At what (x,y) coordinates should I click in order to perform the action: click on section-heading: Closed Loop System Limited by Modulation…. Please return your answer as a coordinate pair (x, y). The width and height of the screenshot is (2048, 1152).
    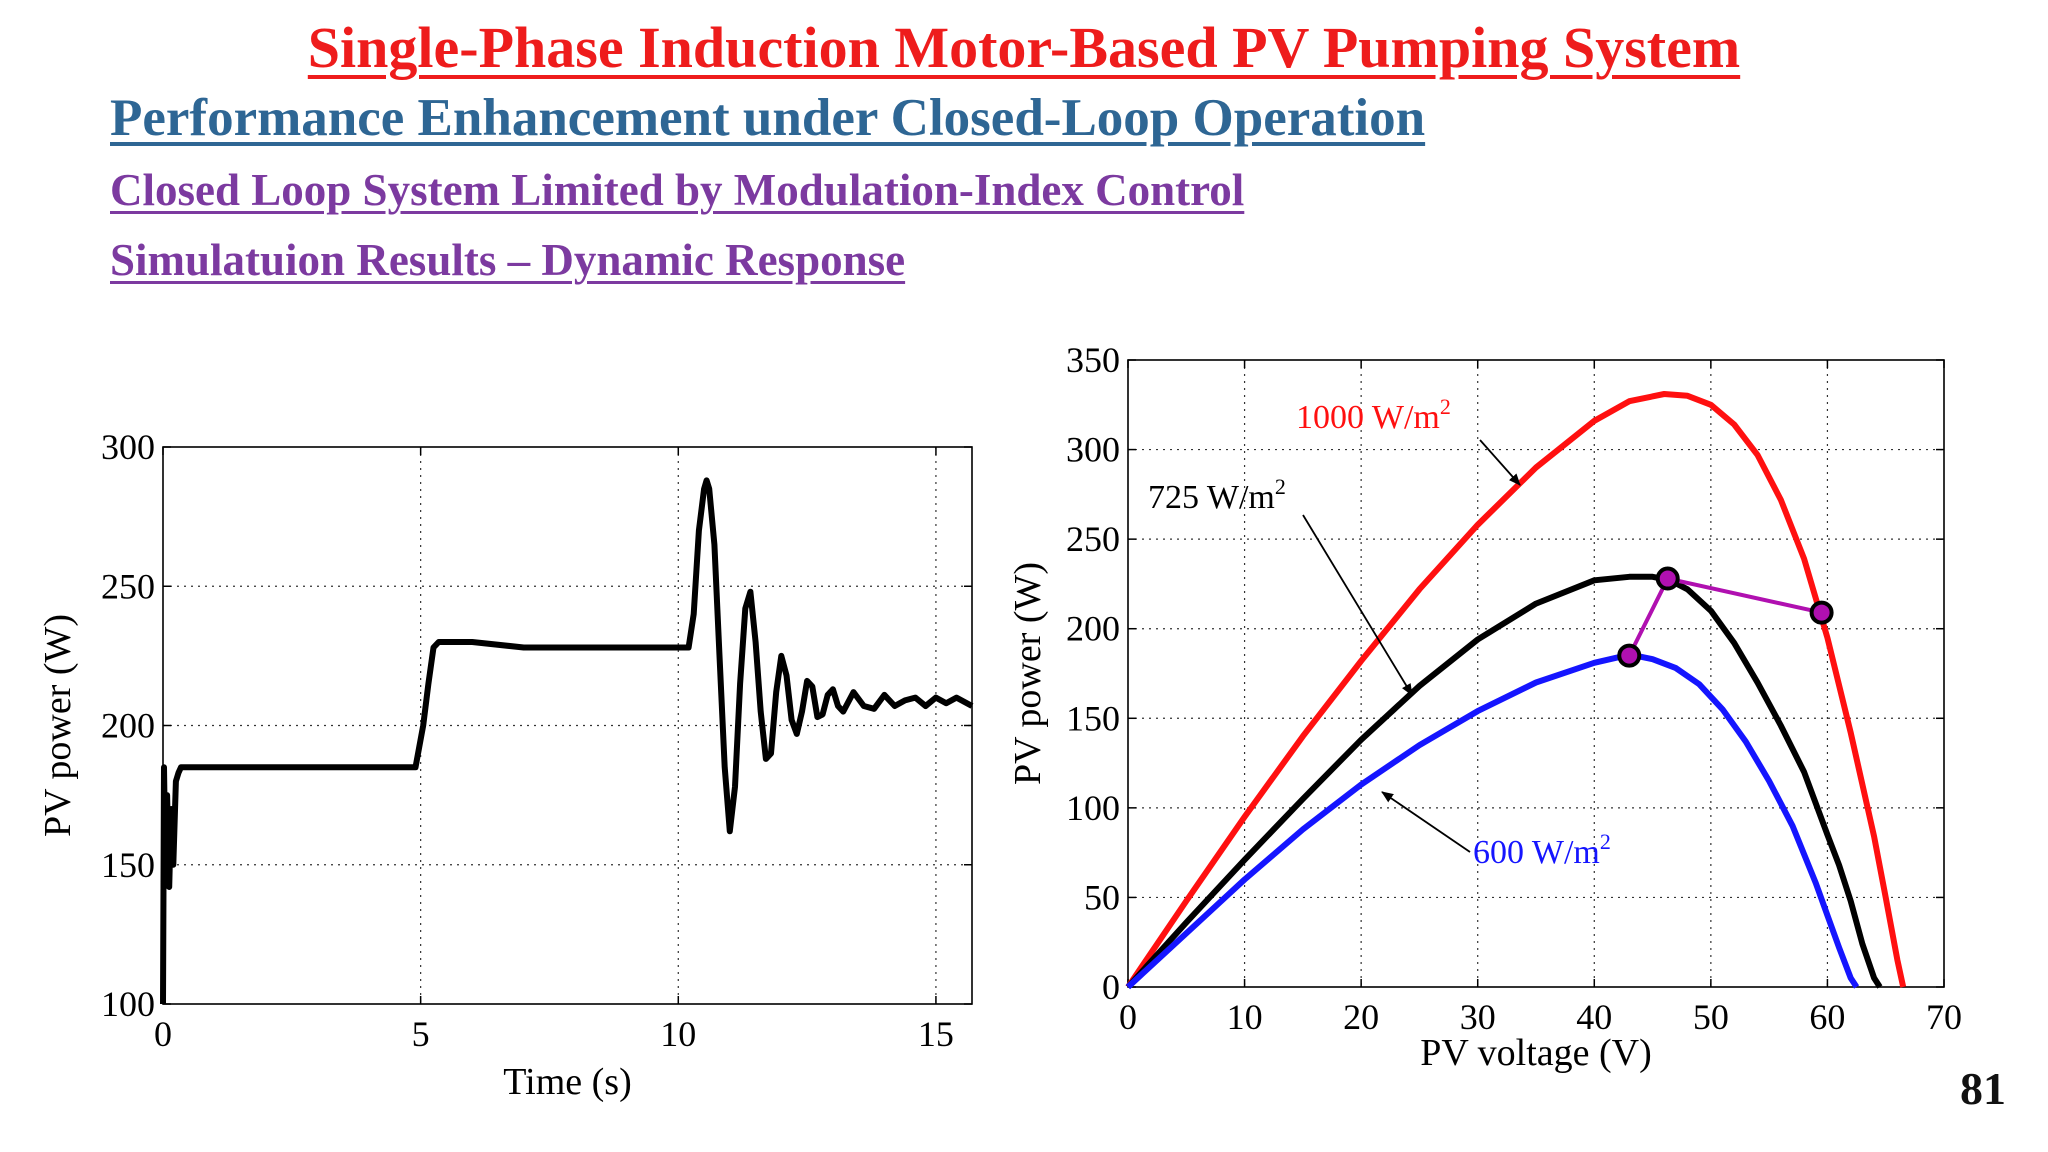
    Looking at the image, I should click on (677, 190).